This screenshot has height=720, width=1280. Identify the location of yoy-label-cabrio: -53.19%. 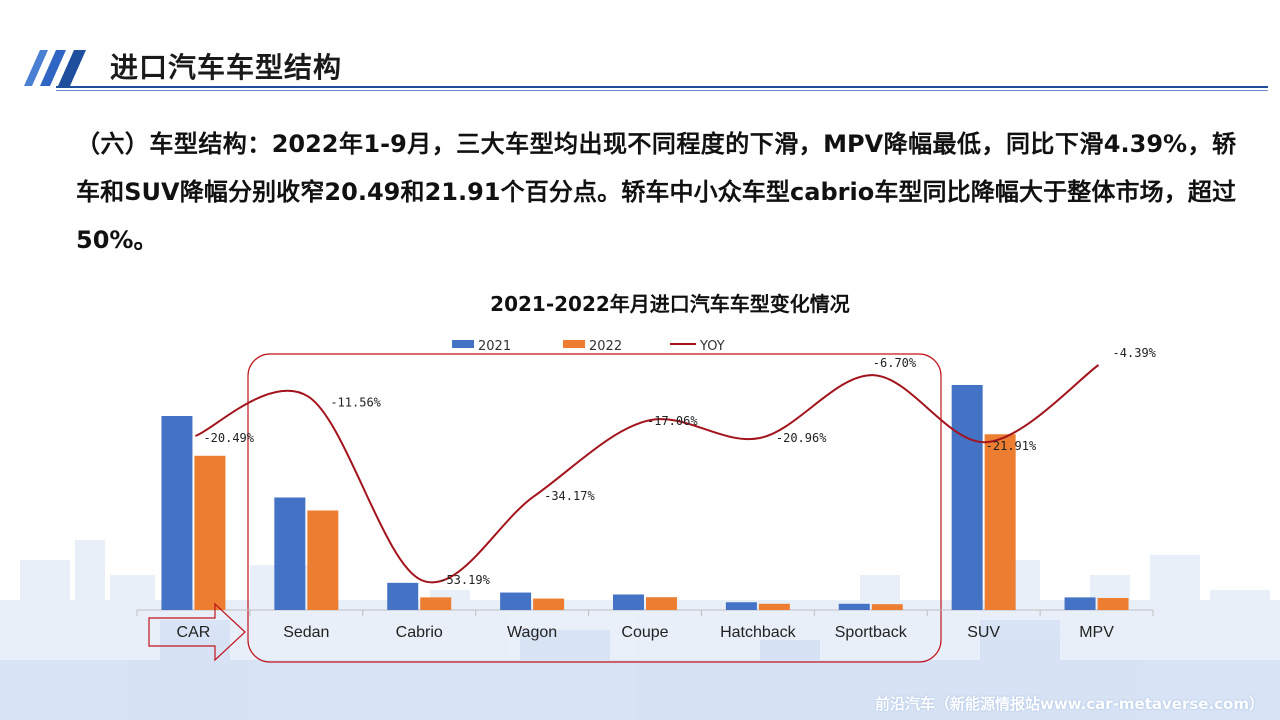
(464, 580).